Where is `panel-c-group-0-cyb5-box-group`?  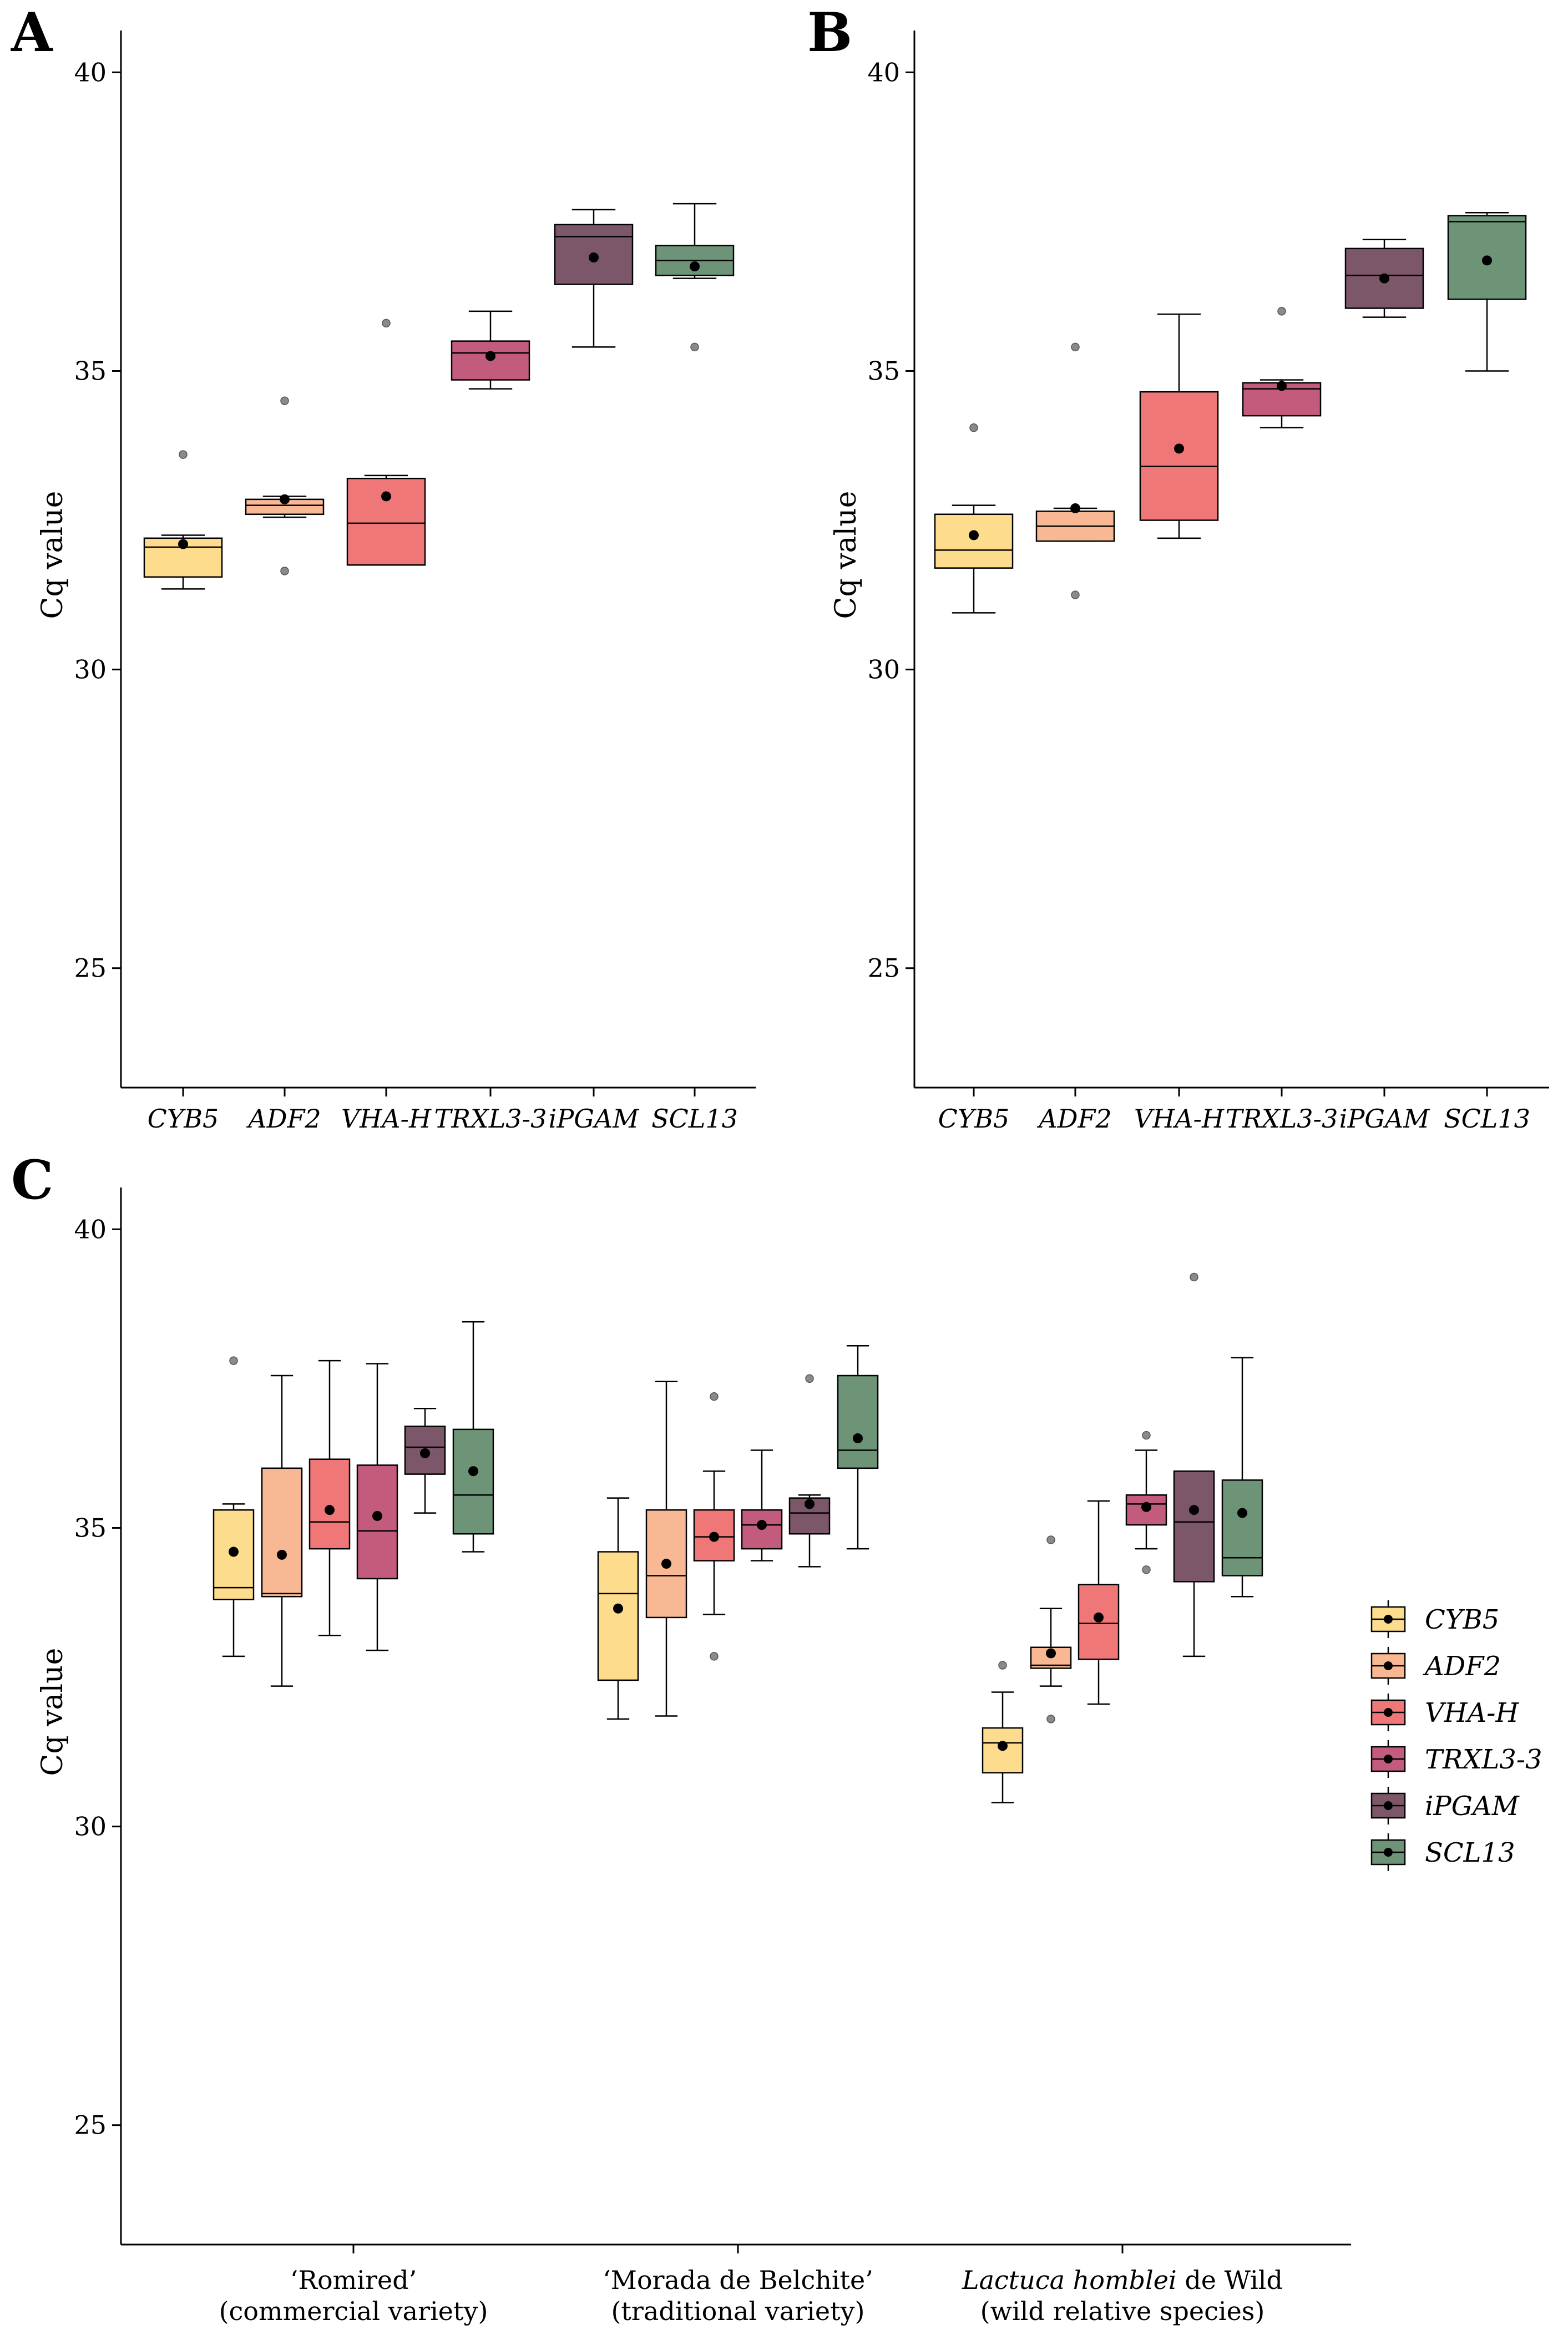 panel-c-group-0-cyb5-box-group is located at coordinates (234, 1507).